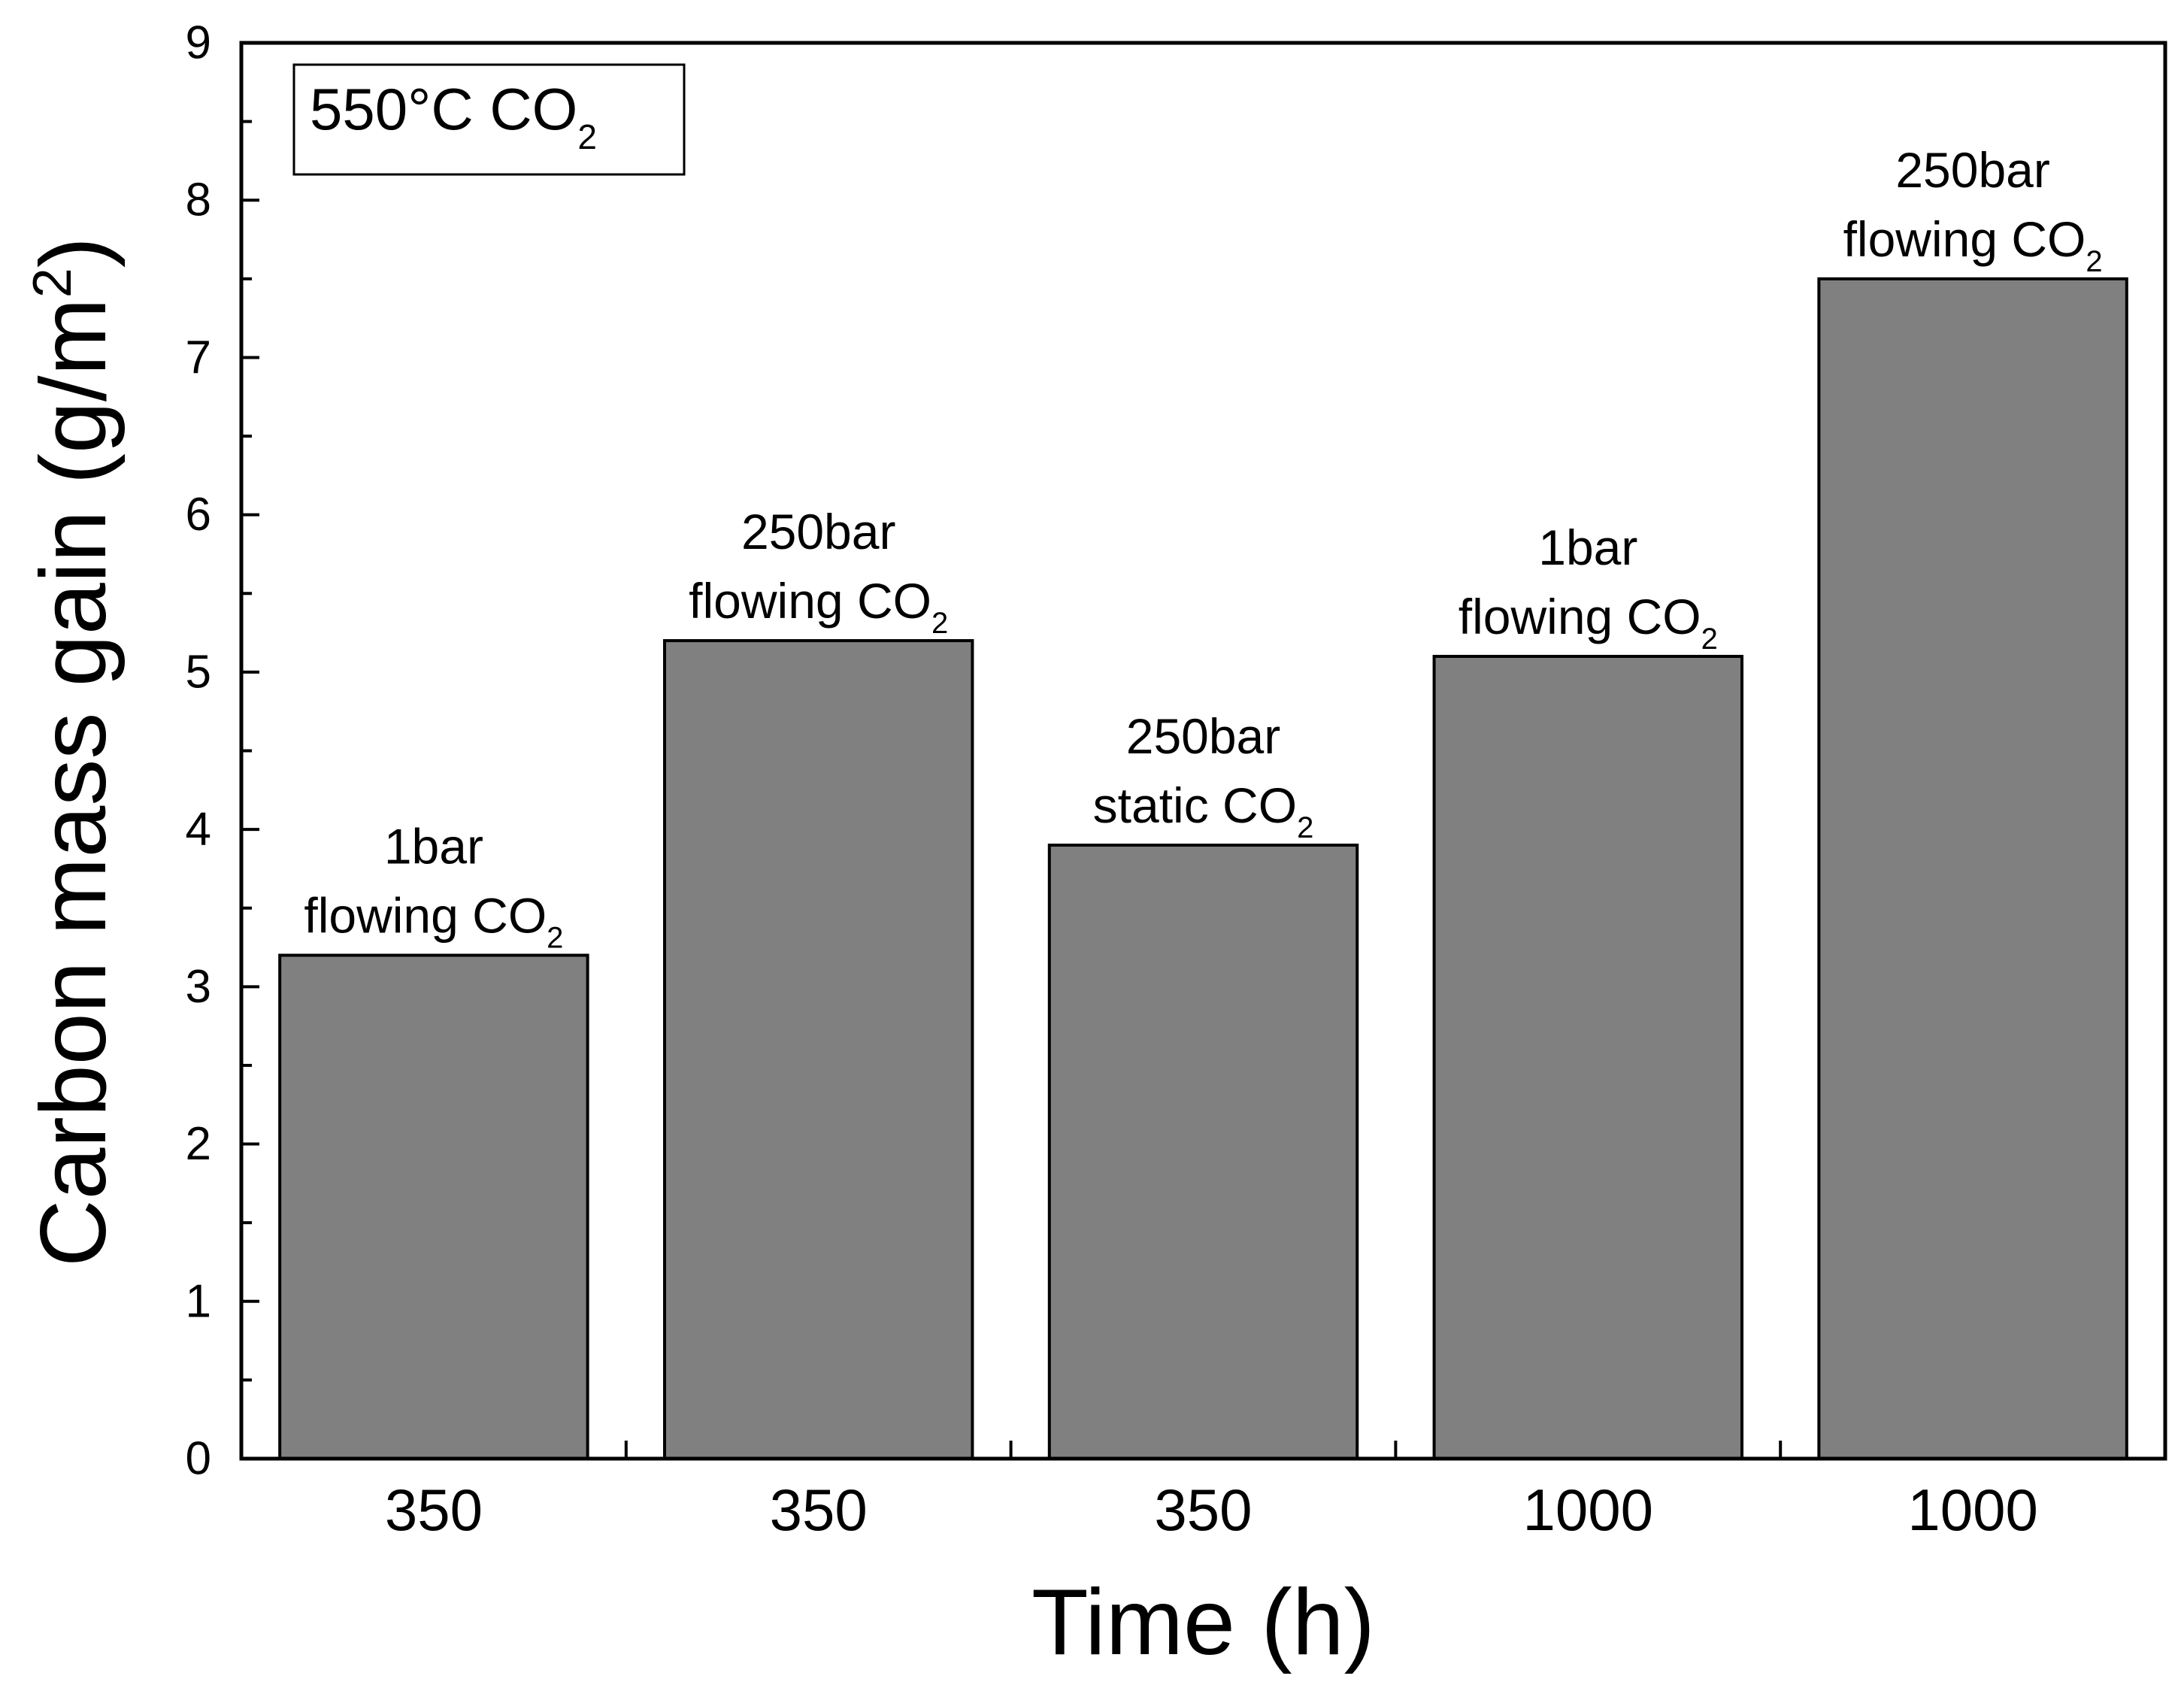 This screenshot has width=2184, height=1697. Describe the element at coordinates (198, 1459) in the screenshot. I see `y-tick-label: 0` at that location.